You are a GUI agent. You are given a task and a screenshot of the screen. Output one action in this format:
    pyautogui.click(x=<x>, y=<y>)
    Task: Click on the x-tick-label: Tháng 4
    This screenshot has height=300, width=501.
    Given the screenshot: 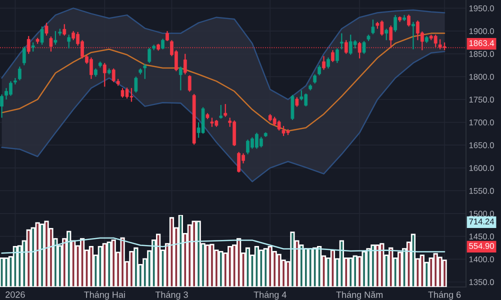 What is the action you would take?
    pyautogui.click(x=270, y=295)
    